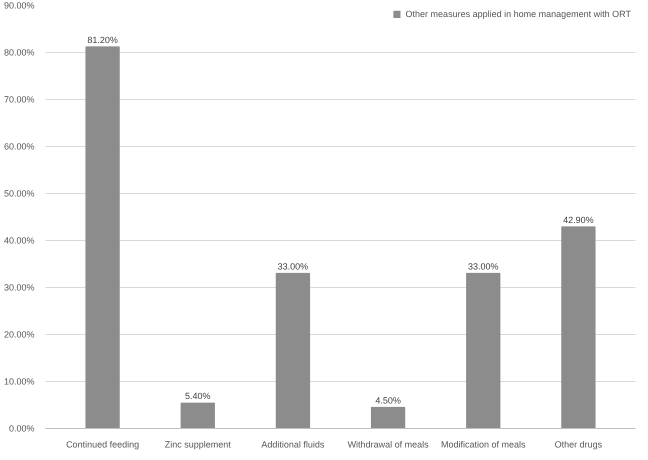  What do you see at coordinates (19, 287) in the screenshot?
I see `y-tick-label: 30.00%` at bounding box center [19, 287].